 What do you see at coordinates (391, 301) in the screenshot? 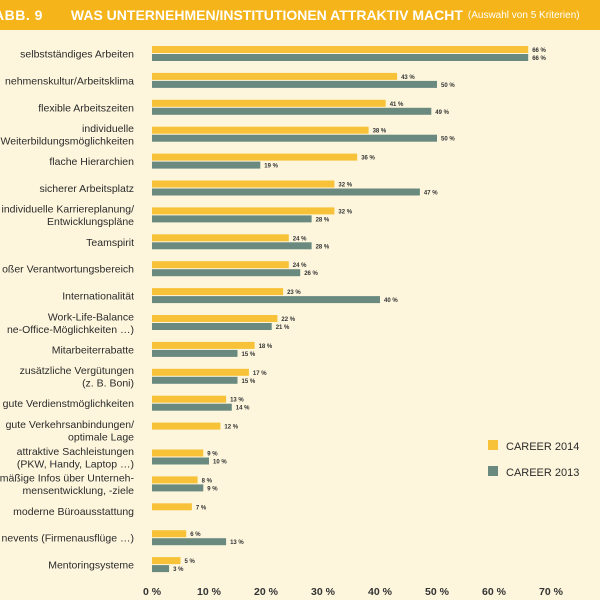
I see `value-label: 40 %` at bounding box center [391, 301].